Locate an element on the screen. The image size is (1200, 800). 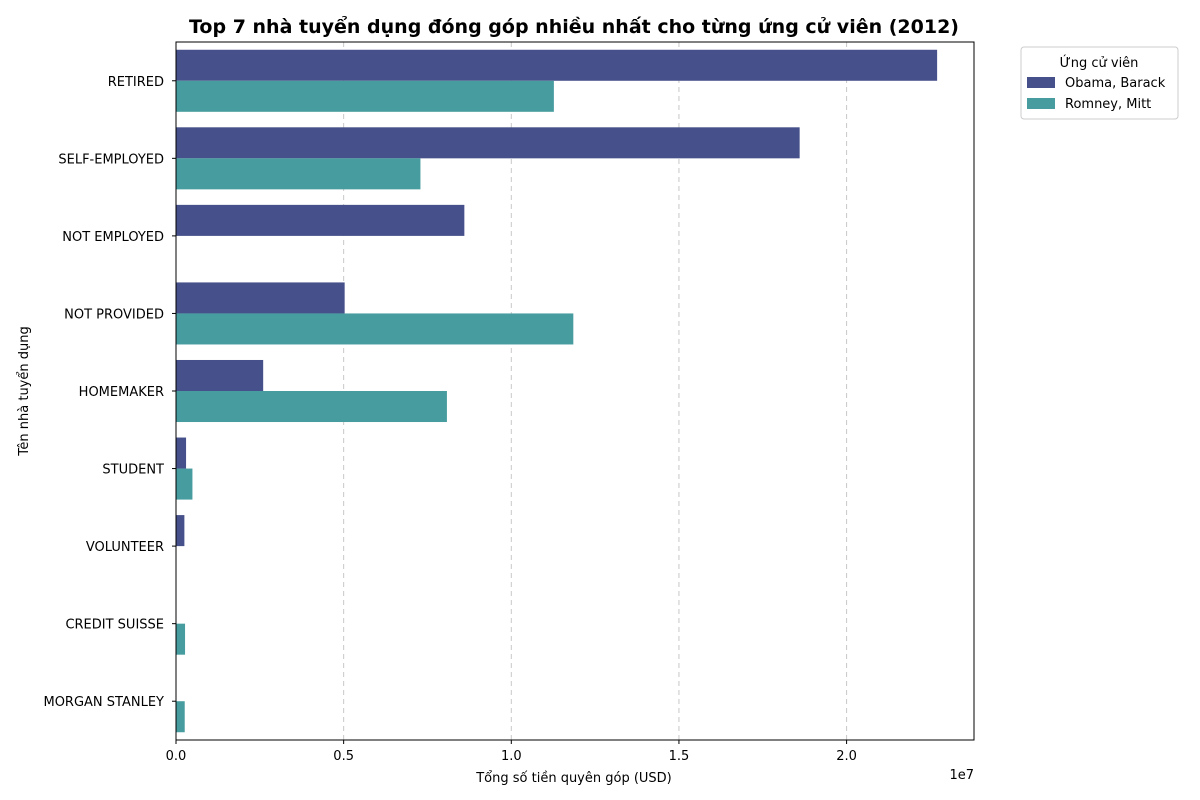
x-tick-label: 1.5 is located at coordinates (679, 756).